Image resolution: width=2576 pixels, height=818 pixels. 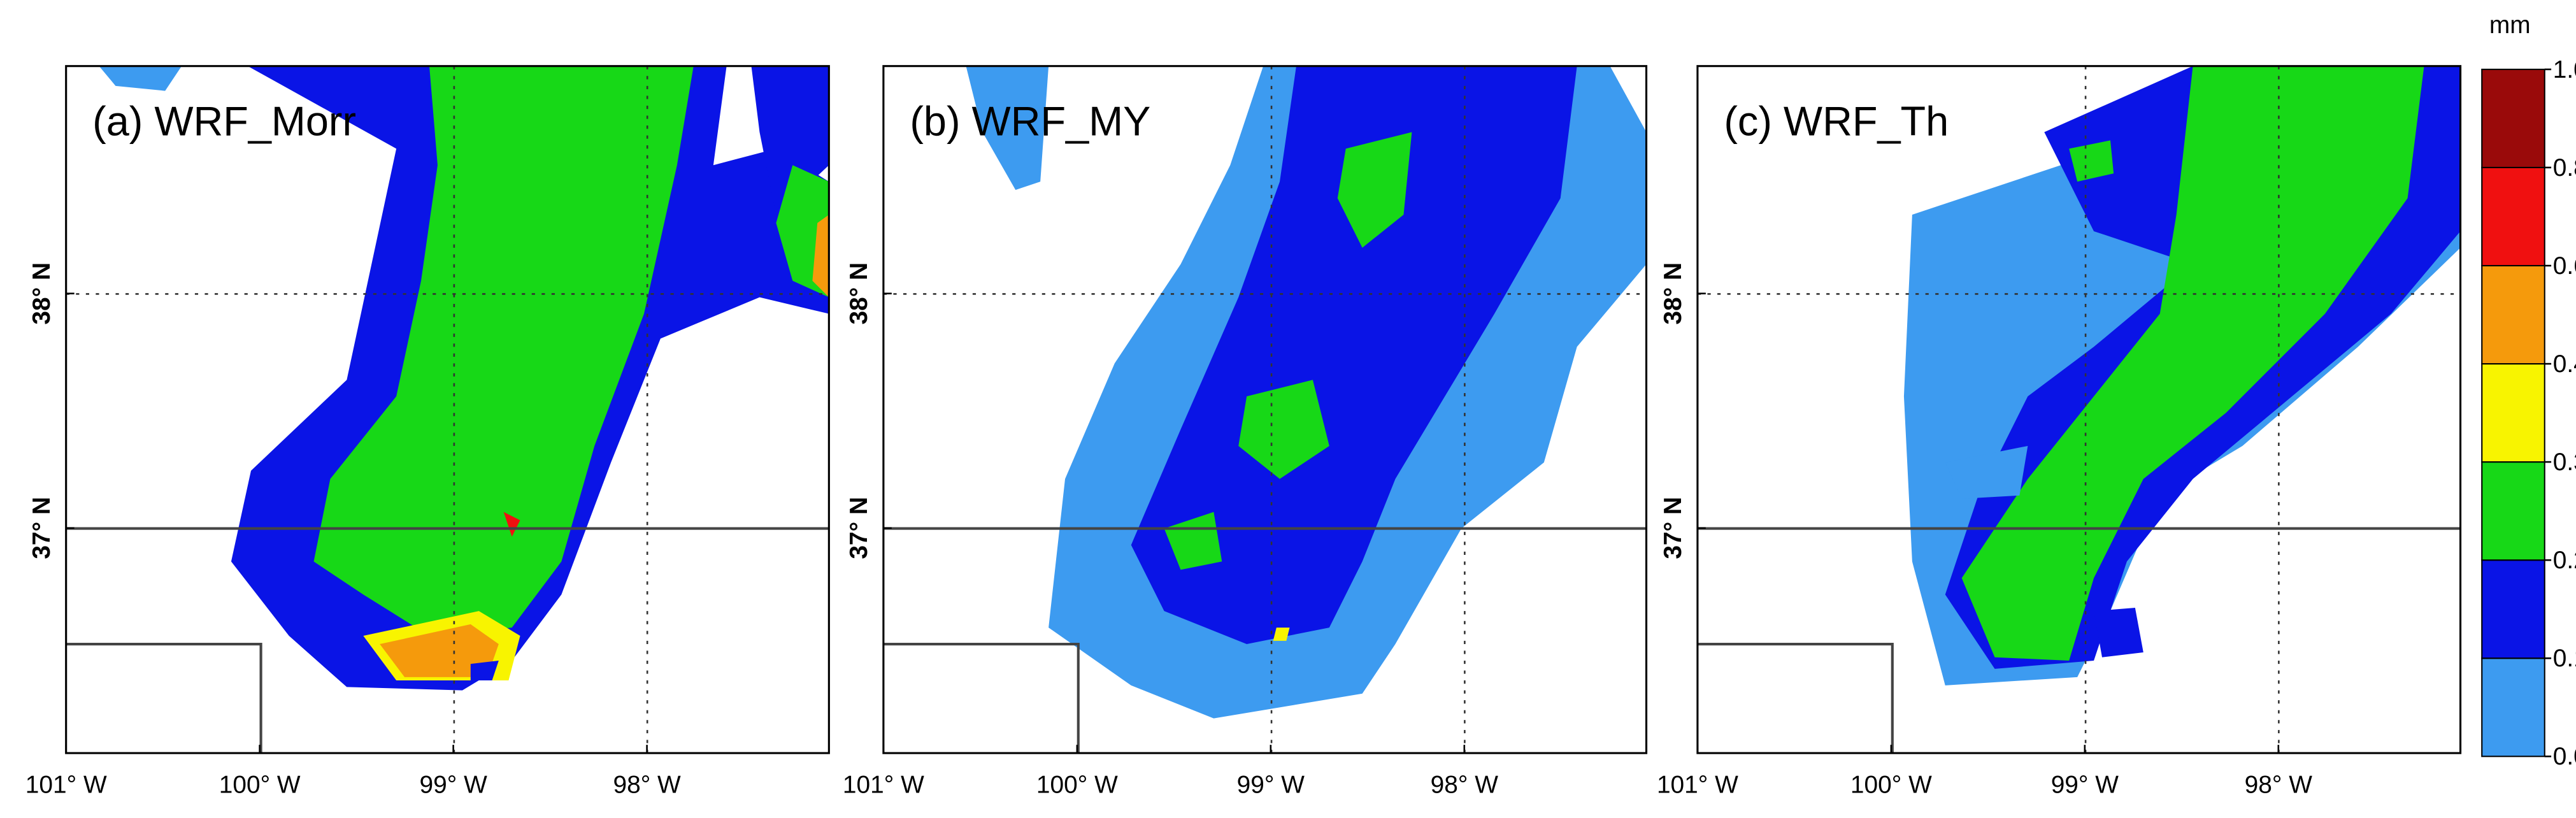 I want to click on colorbar-tick-label: 0.0, so click(x=2564, y=756).